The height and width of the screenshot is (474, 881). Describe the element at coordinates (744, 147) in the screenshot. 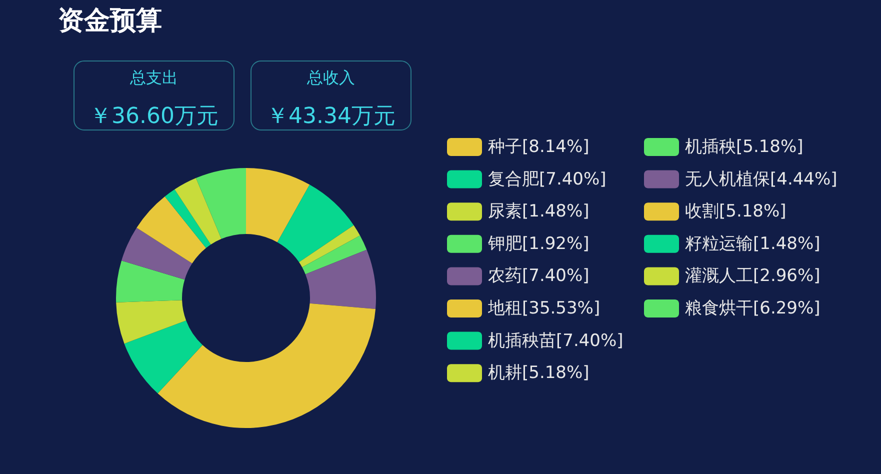

I see `legend-label: 机插秧[5.18%]` at that location.